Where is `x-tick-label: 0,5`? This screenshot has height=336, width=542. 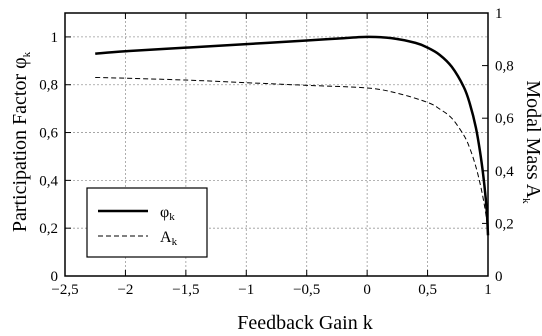
x-tick-label: 0,5 is located at coordinates (427, 290).